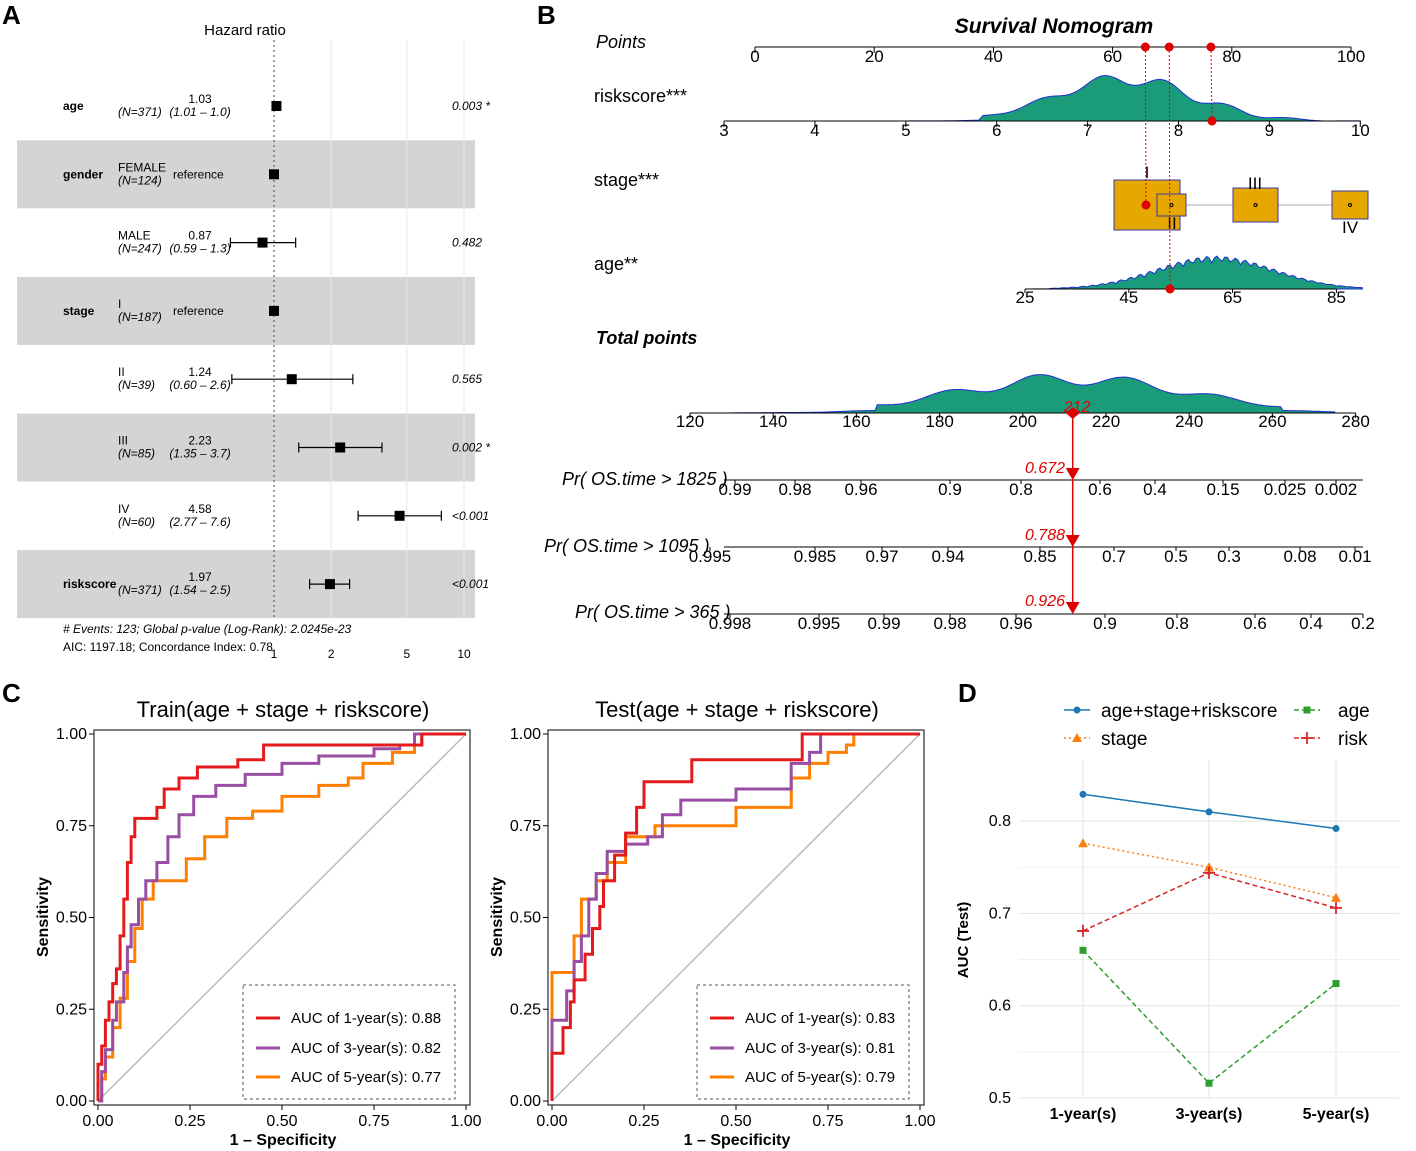 The height and width of the screenshot is (1151, 1416). What do you see at coordinates (967, 693) in the screenshot?
I see `panel-label-d: D` at bounding box center [967, 693].